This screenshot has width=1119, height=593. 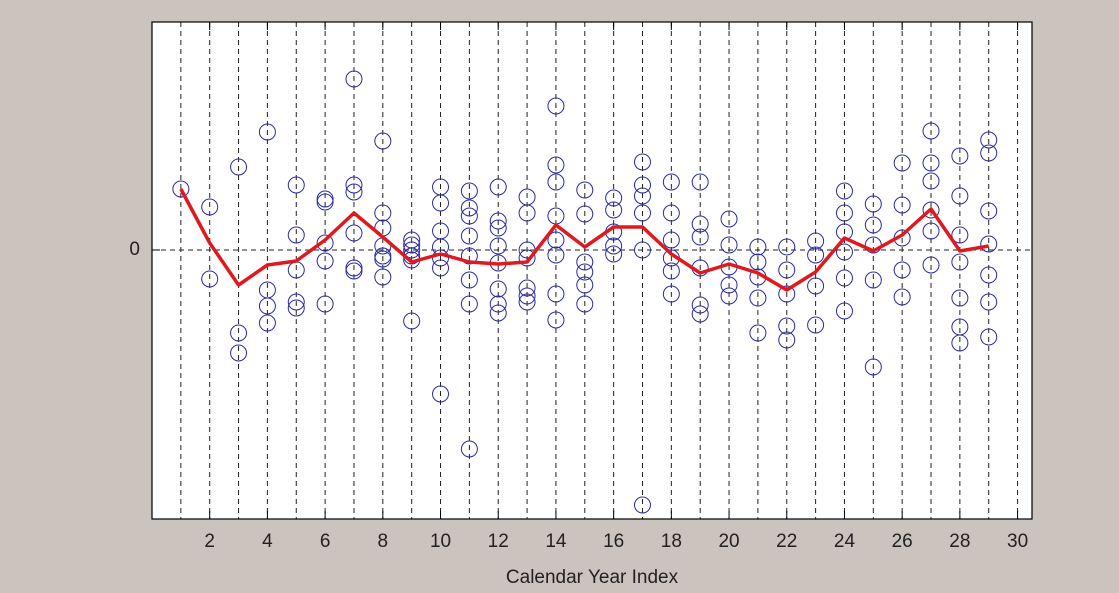 I want to click on x-tick-label: 16, so click(x=613, y=541).